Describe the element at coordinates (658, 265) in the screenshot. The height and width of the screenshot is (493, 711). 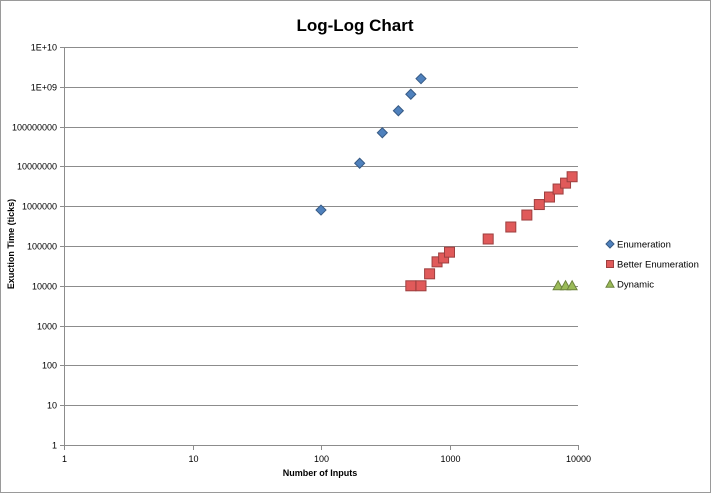
I see `legend-better-enumeration-label: Better Enumeration` at that location.